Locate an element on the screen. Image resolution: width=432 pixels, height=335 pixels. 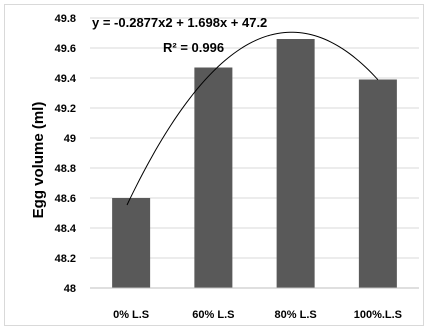
x-tick-label: 60% L.S is located at coordinates (213, 315).